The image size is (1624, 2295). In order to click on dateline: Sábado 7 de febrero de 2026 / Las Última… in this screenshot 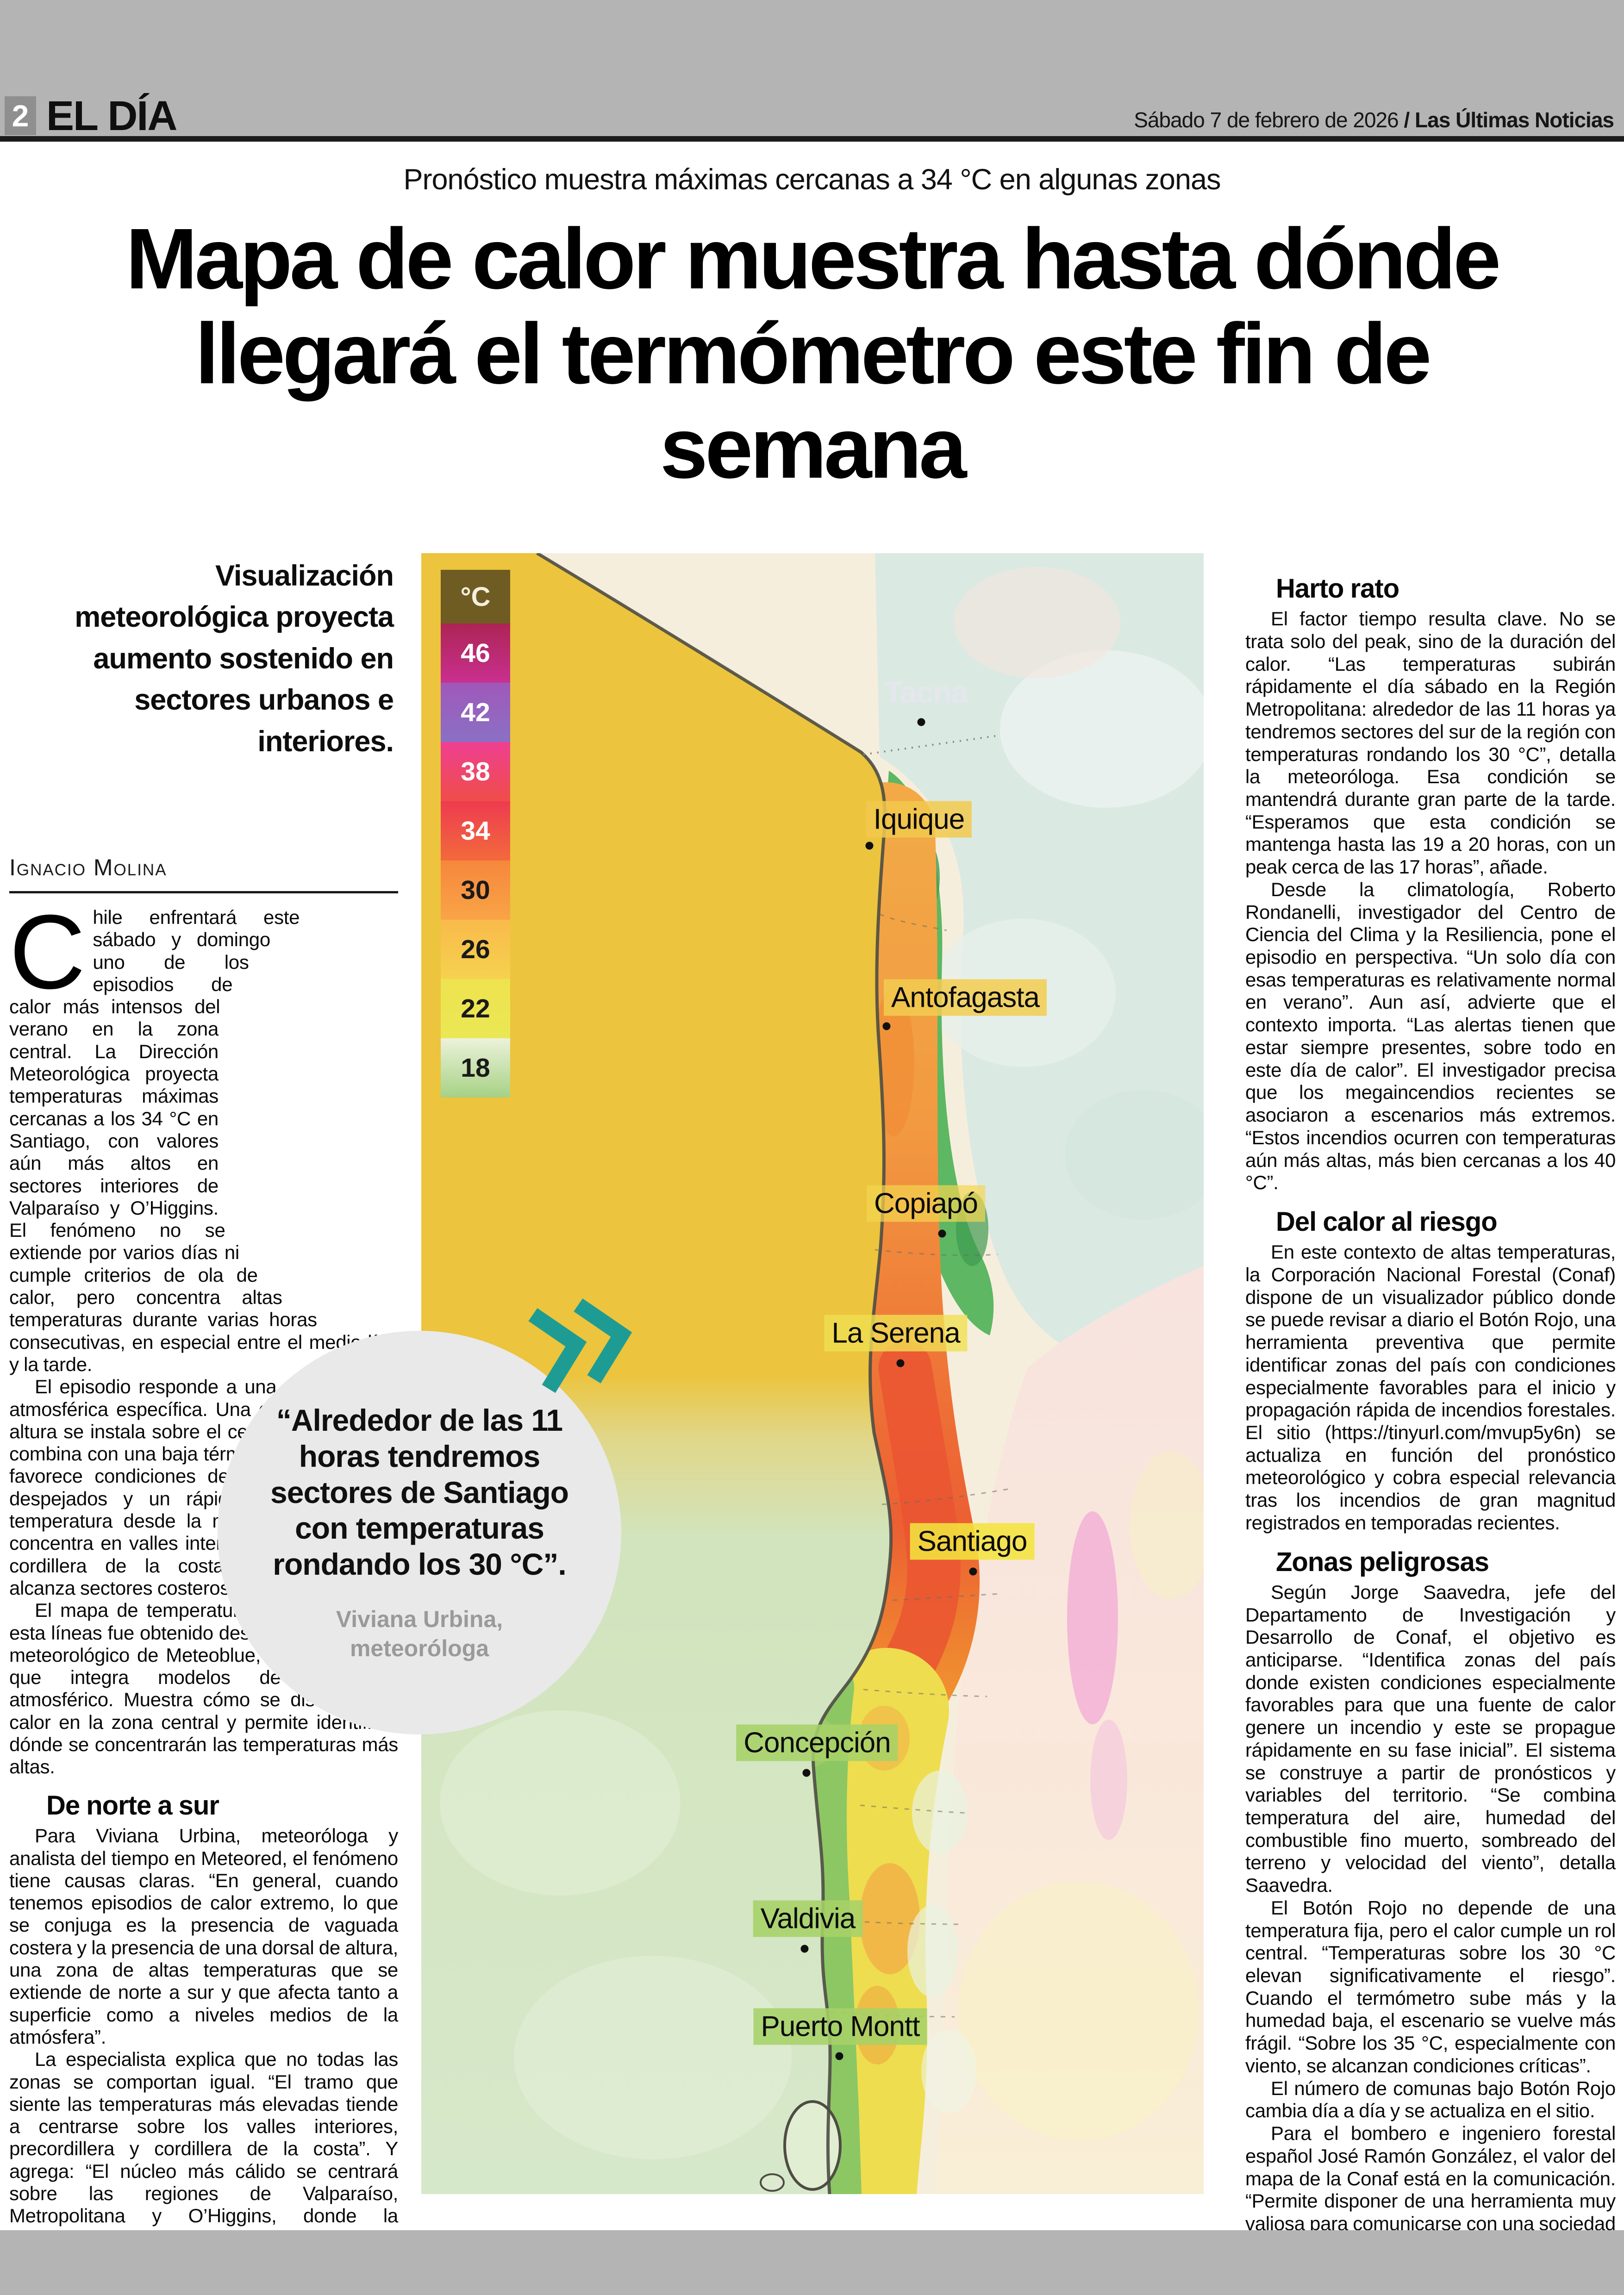, I will do `click(1374, 119)`.